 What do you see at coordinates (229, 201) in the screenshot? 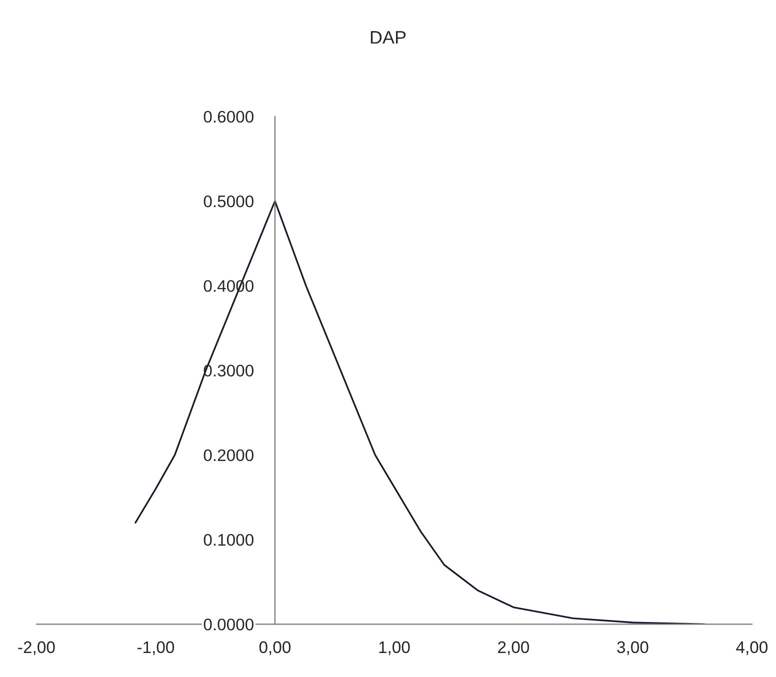
I see `y-tick-label: 0.5000` at bounding box center [229, 201].